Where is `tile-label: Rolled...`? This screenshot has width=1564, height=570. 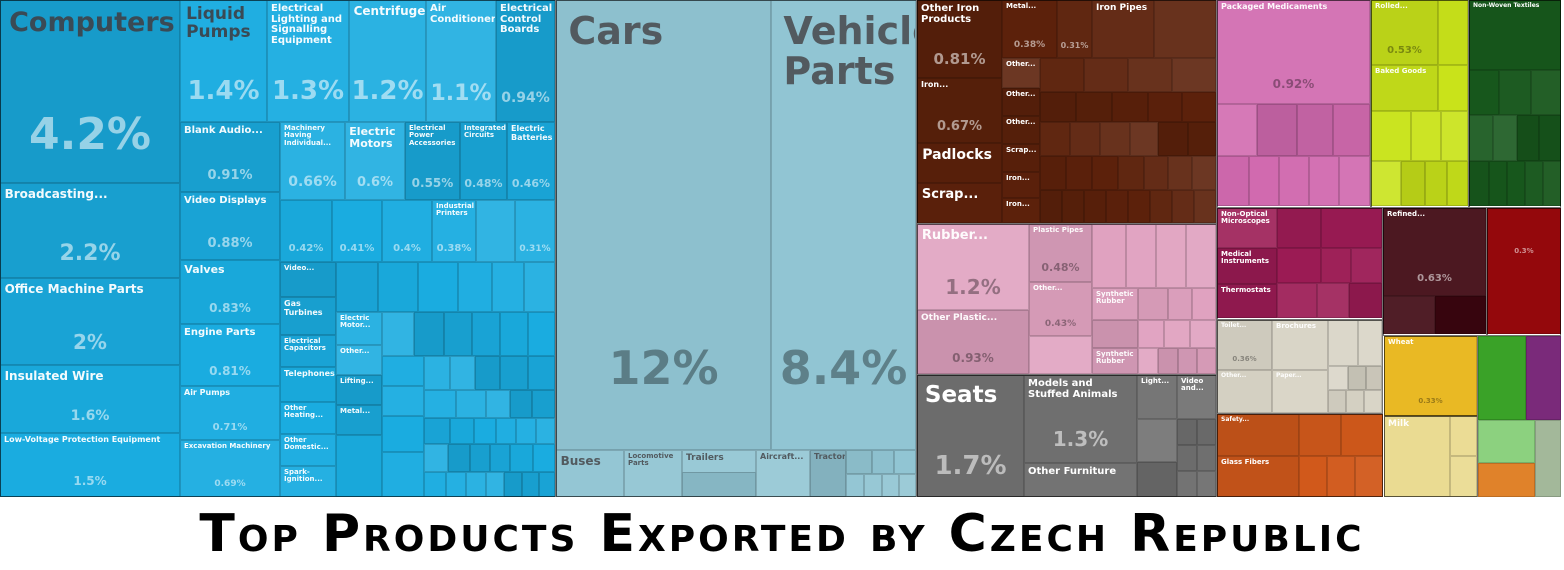 tile-label: Rolled... is located at coordinates (1391, 6).